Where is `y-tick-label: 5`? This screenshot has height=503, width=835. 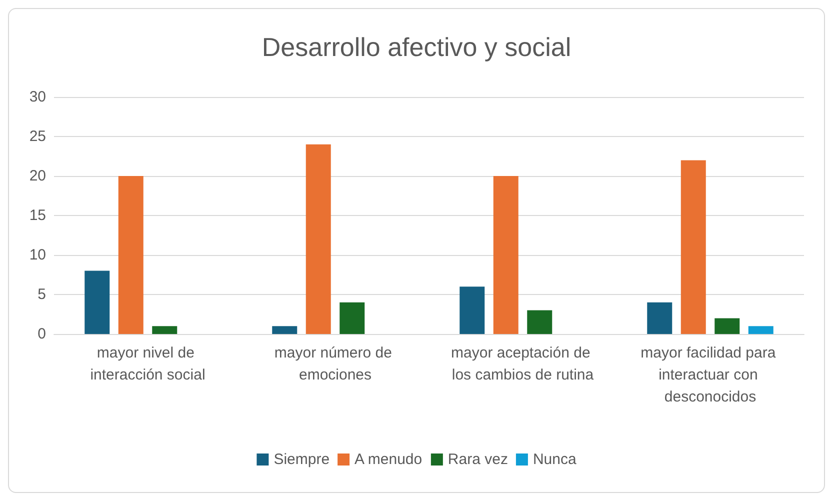 y-tick-label: 5 is located at coordinates (42, 294).